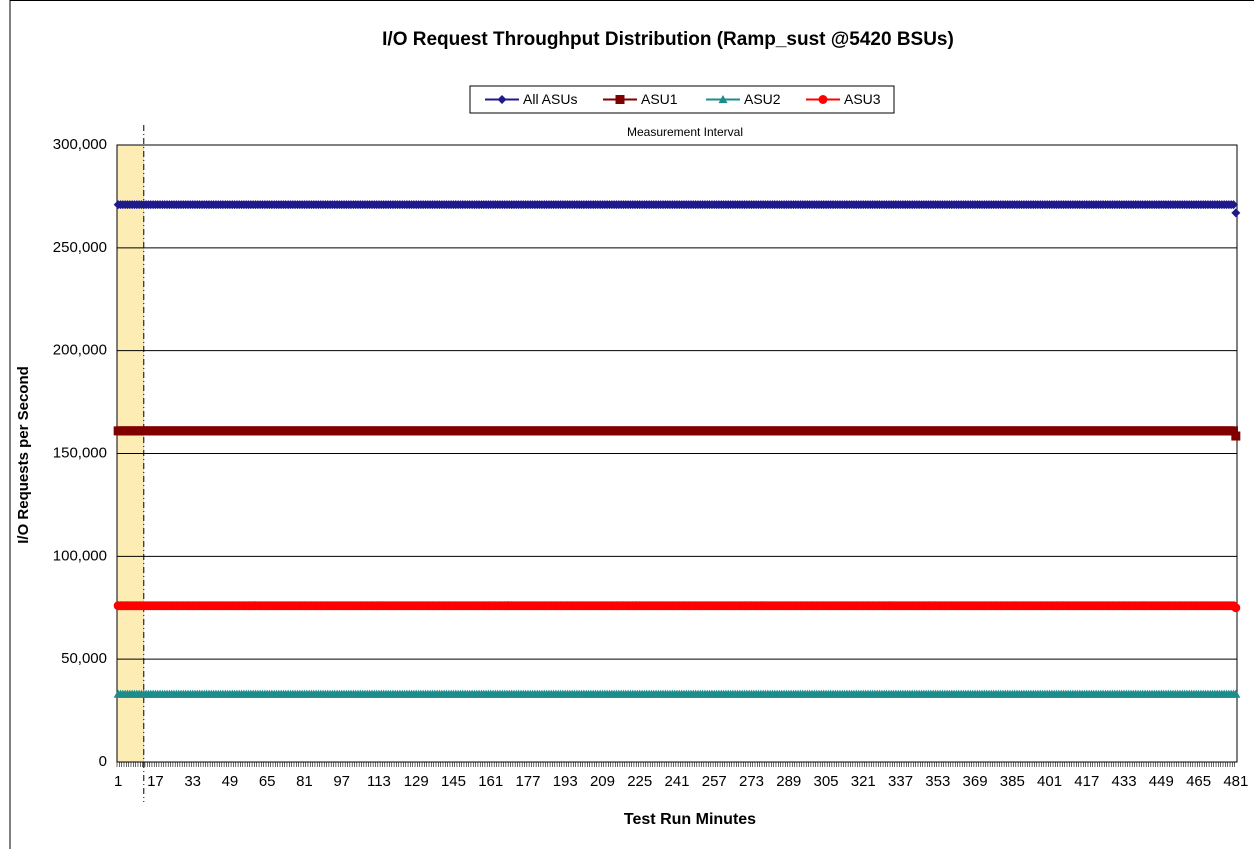 Image resolution: width=1254 pixels, height=854 pixels. I want to click on legend: All ASUs ASU1 ASU2 ASU3, so click(682, 99).